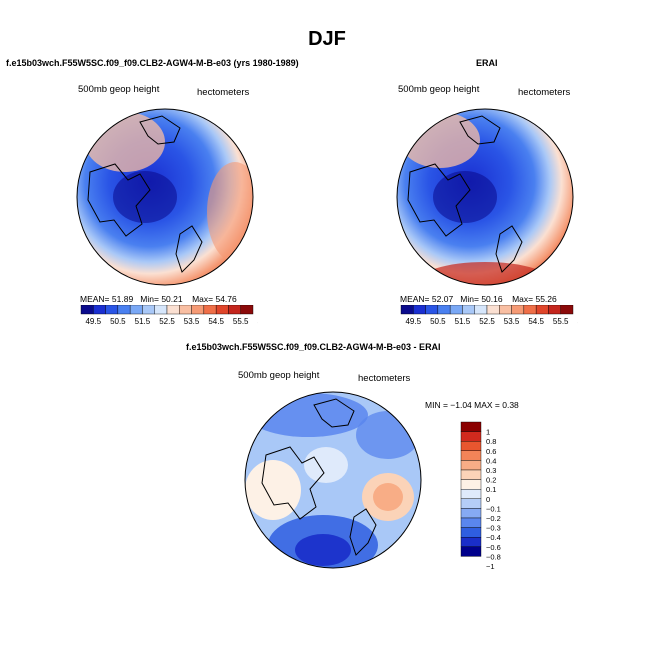 This screenshot has height=654, width=654. I want to click on colorbar-tick-label: 52.5, so click(487, 321).